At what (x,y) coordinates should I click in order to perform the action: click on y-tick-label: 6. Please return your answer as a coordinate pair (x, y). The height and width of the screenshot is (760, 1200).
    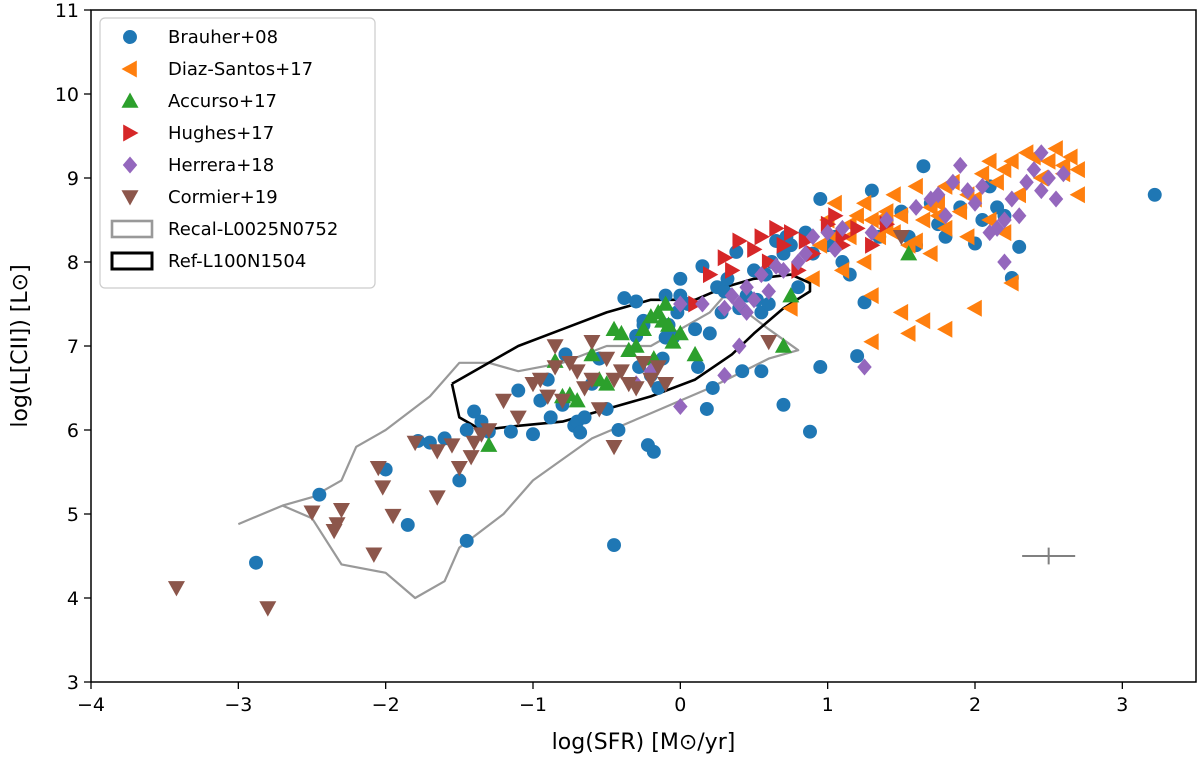
    Looking at the image, I should click on (73, 431).